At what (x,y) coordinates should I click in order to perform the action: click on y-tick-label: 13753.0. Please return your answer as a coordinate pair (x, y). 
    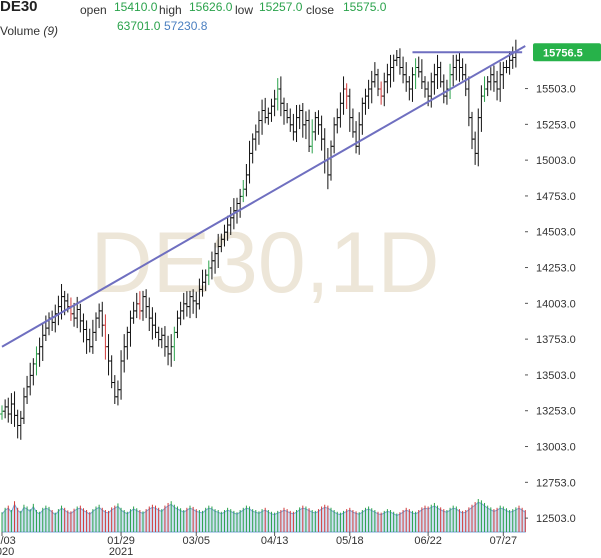
    Looking at the image, I should click on (556, 340).